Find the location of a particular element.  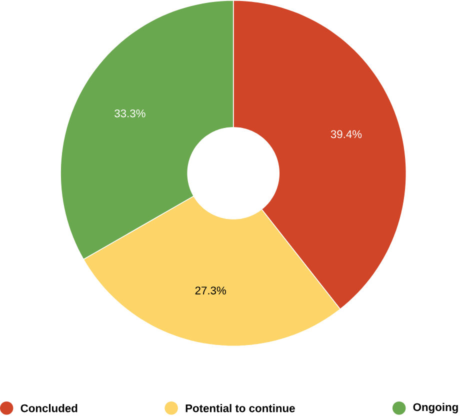

legend-label: Ongoing is located at coordinates (435, 408).